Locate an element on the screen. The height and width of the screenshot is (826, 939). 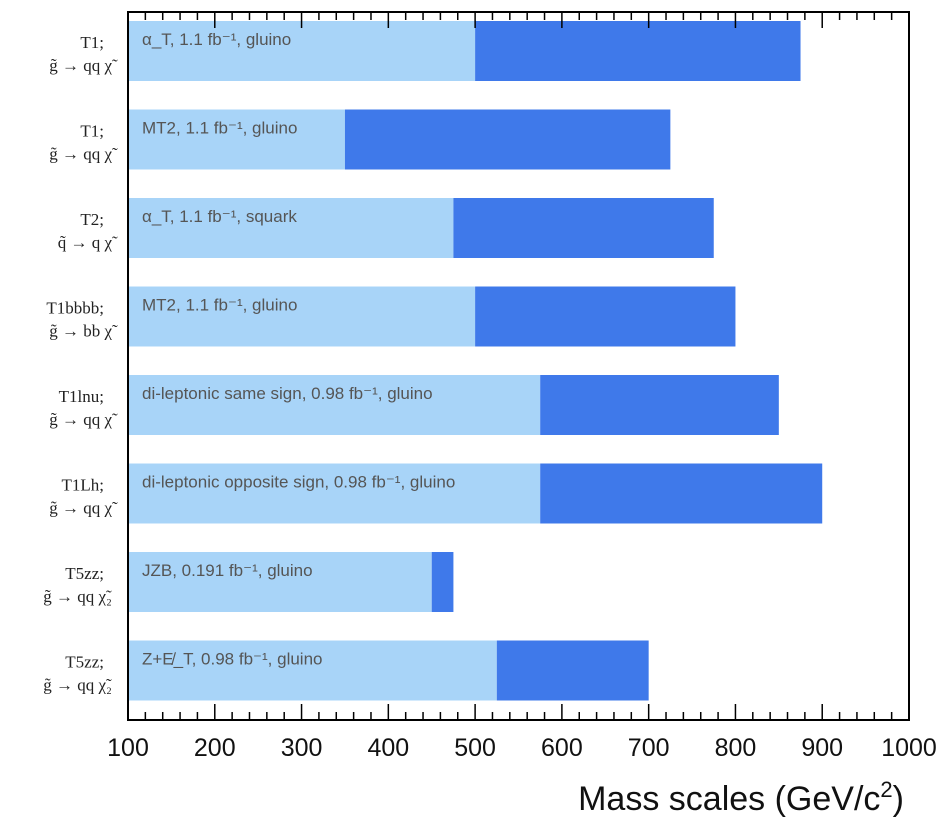
bar-row: Z+E̸_T, 0.98 fb⁻¹, gluino is located at coordinates (388, 670).